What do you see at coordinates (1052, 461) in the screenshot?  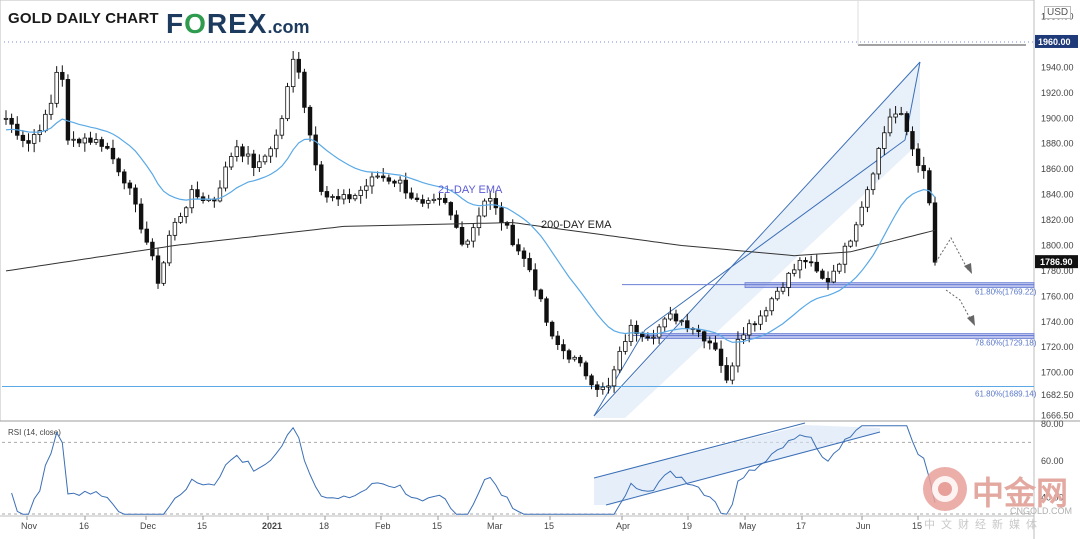 I see `rsi-tick-label: 60.00` at bounding box center [1052, 461].